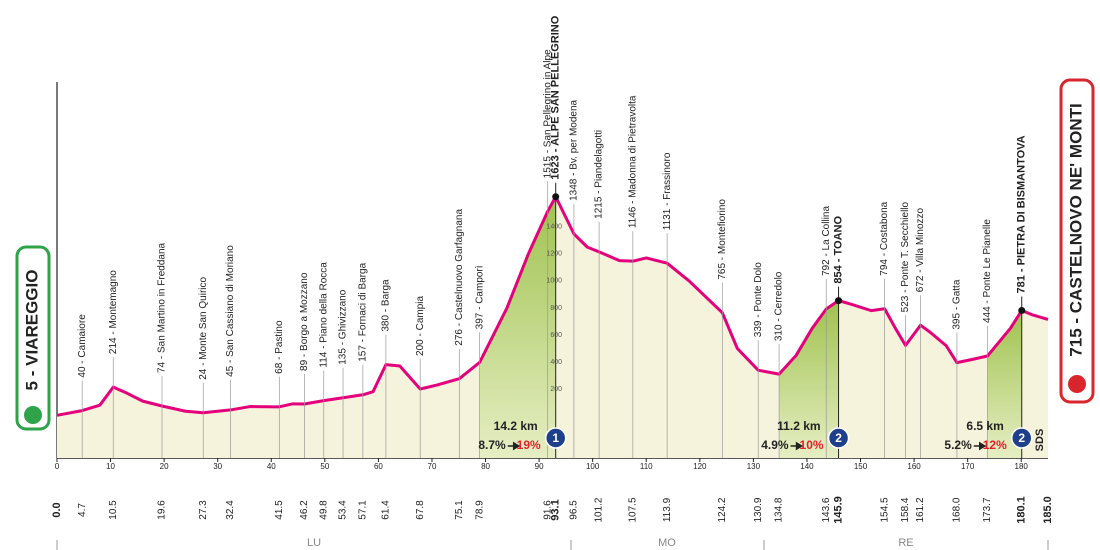 The height and width of the screenshot is (550, 1100). Describe the element at coordinates (113, 312) in the screenshot. I see `waypoint-label: 214 - Montemagno` at that location.